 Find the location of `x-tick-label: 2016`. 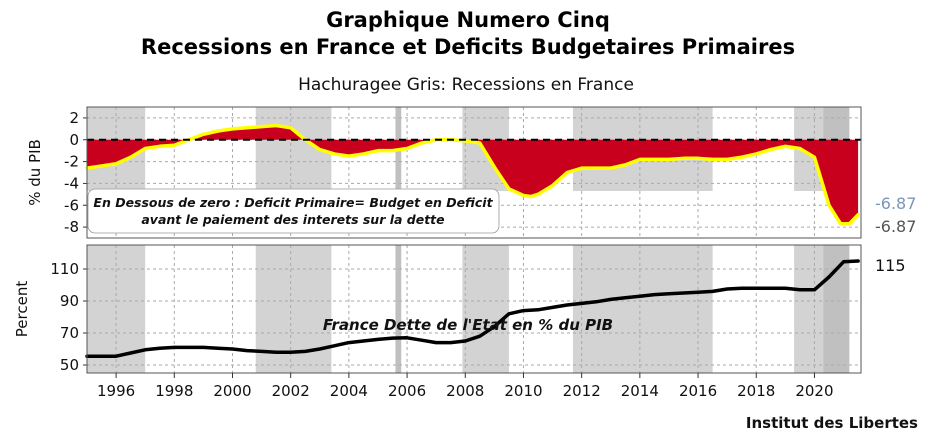

x-tick-label: 2016 is located at coordinates (698, 391).